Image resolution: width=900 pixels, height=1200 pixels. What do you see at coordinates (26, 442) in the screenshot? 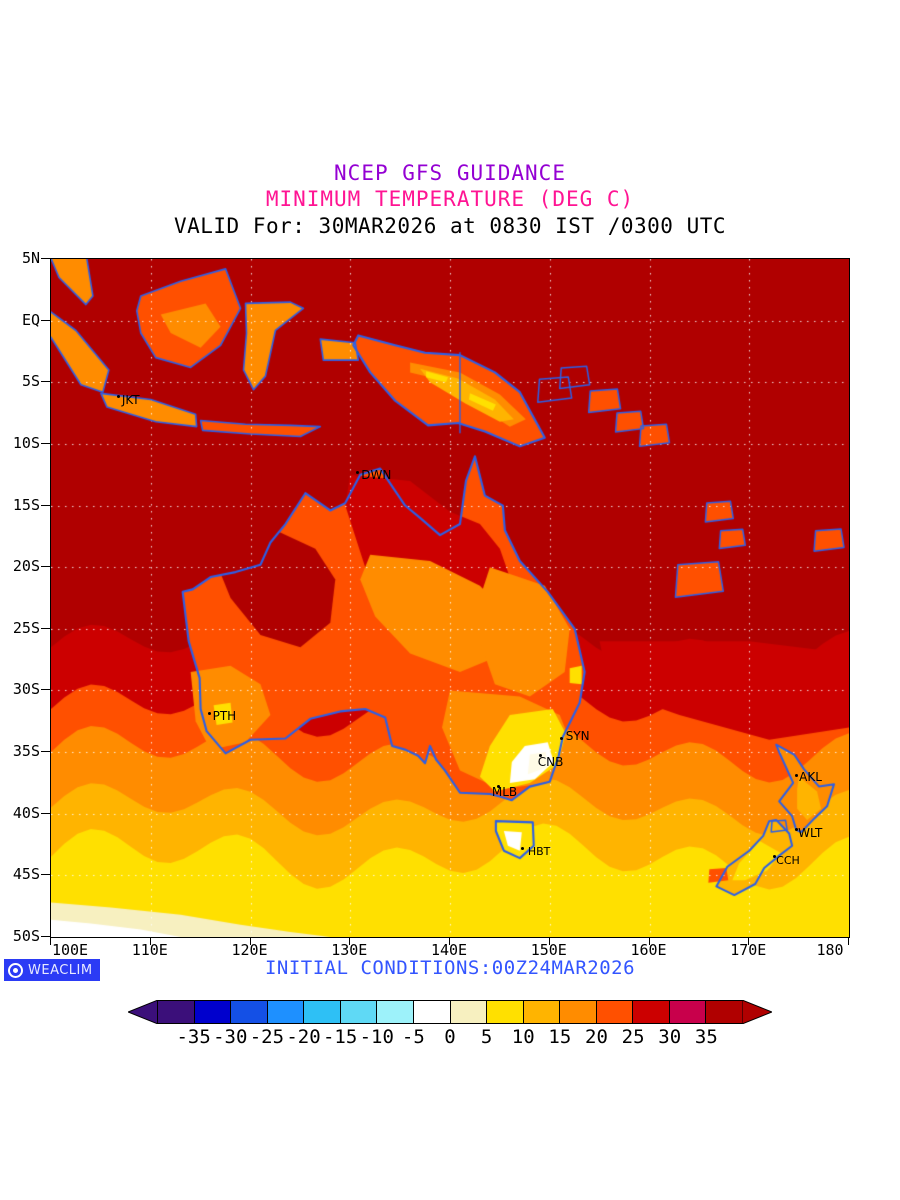
I see `y-axis-tick-10S: 10S` at bounding box center [26, 442].